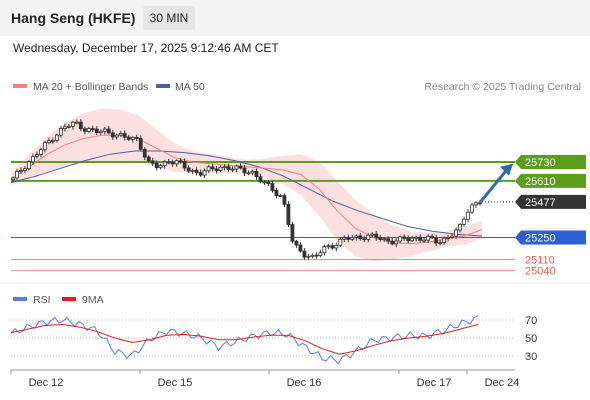  Describe the element at coordinates (540, 272) in the screenshot. I see `level-label: 25040` at that location.